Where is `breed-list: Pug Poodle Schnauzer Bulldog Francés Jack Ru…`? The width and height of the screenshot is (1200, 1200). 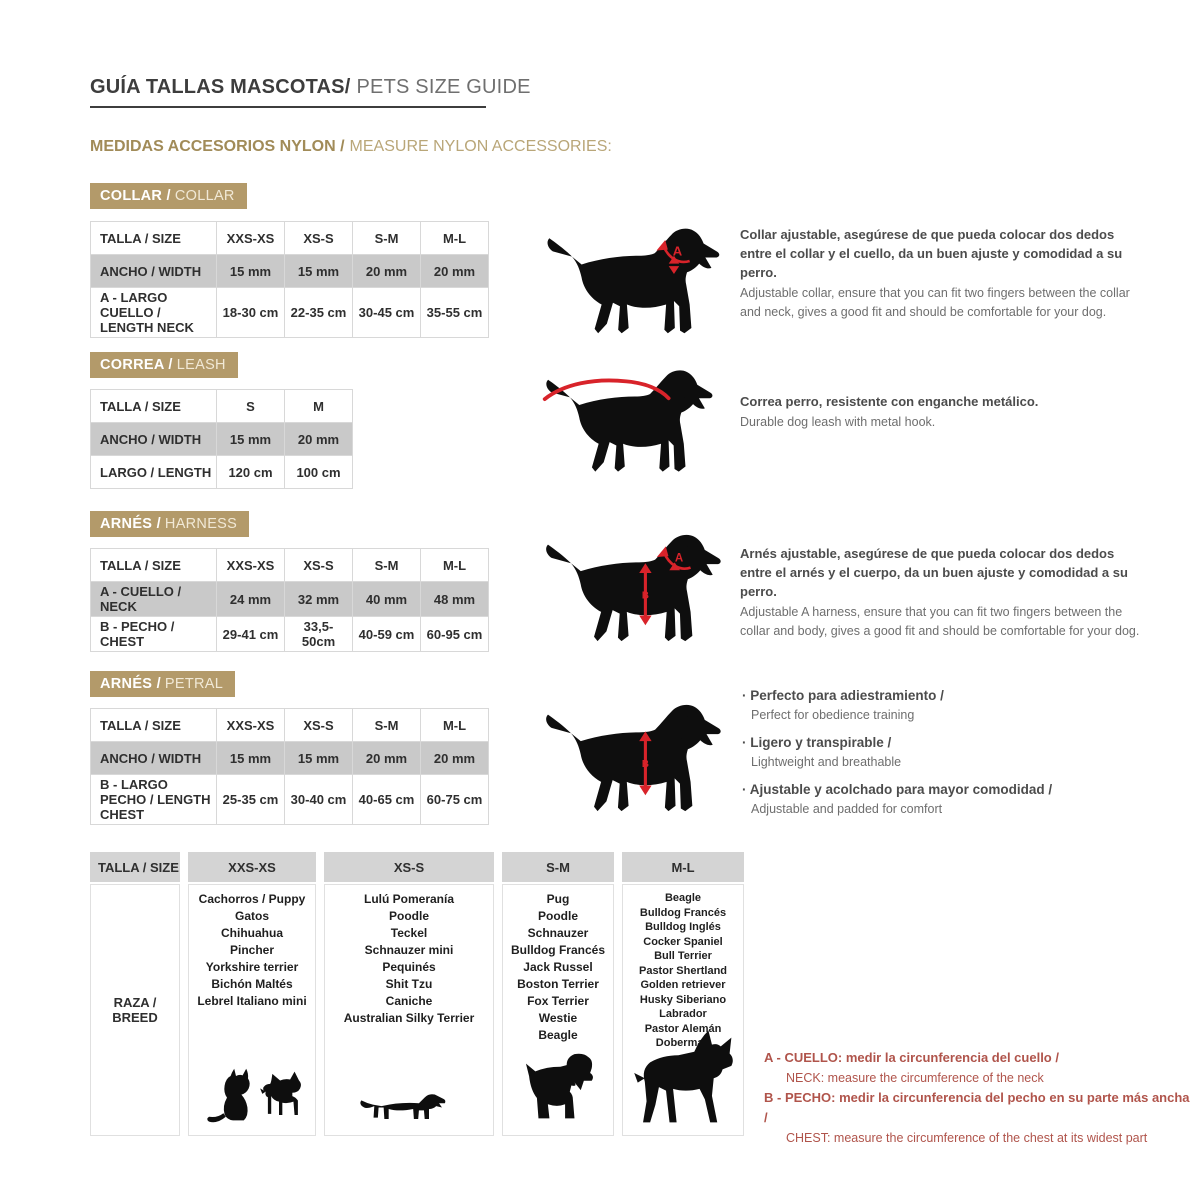
breed-list: Pug Poodle Schnauzer Bulldog Francés Jack Ru… is located at coordinates (557, 967).